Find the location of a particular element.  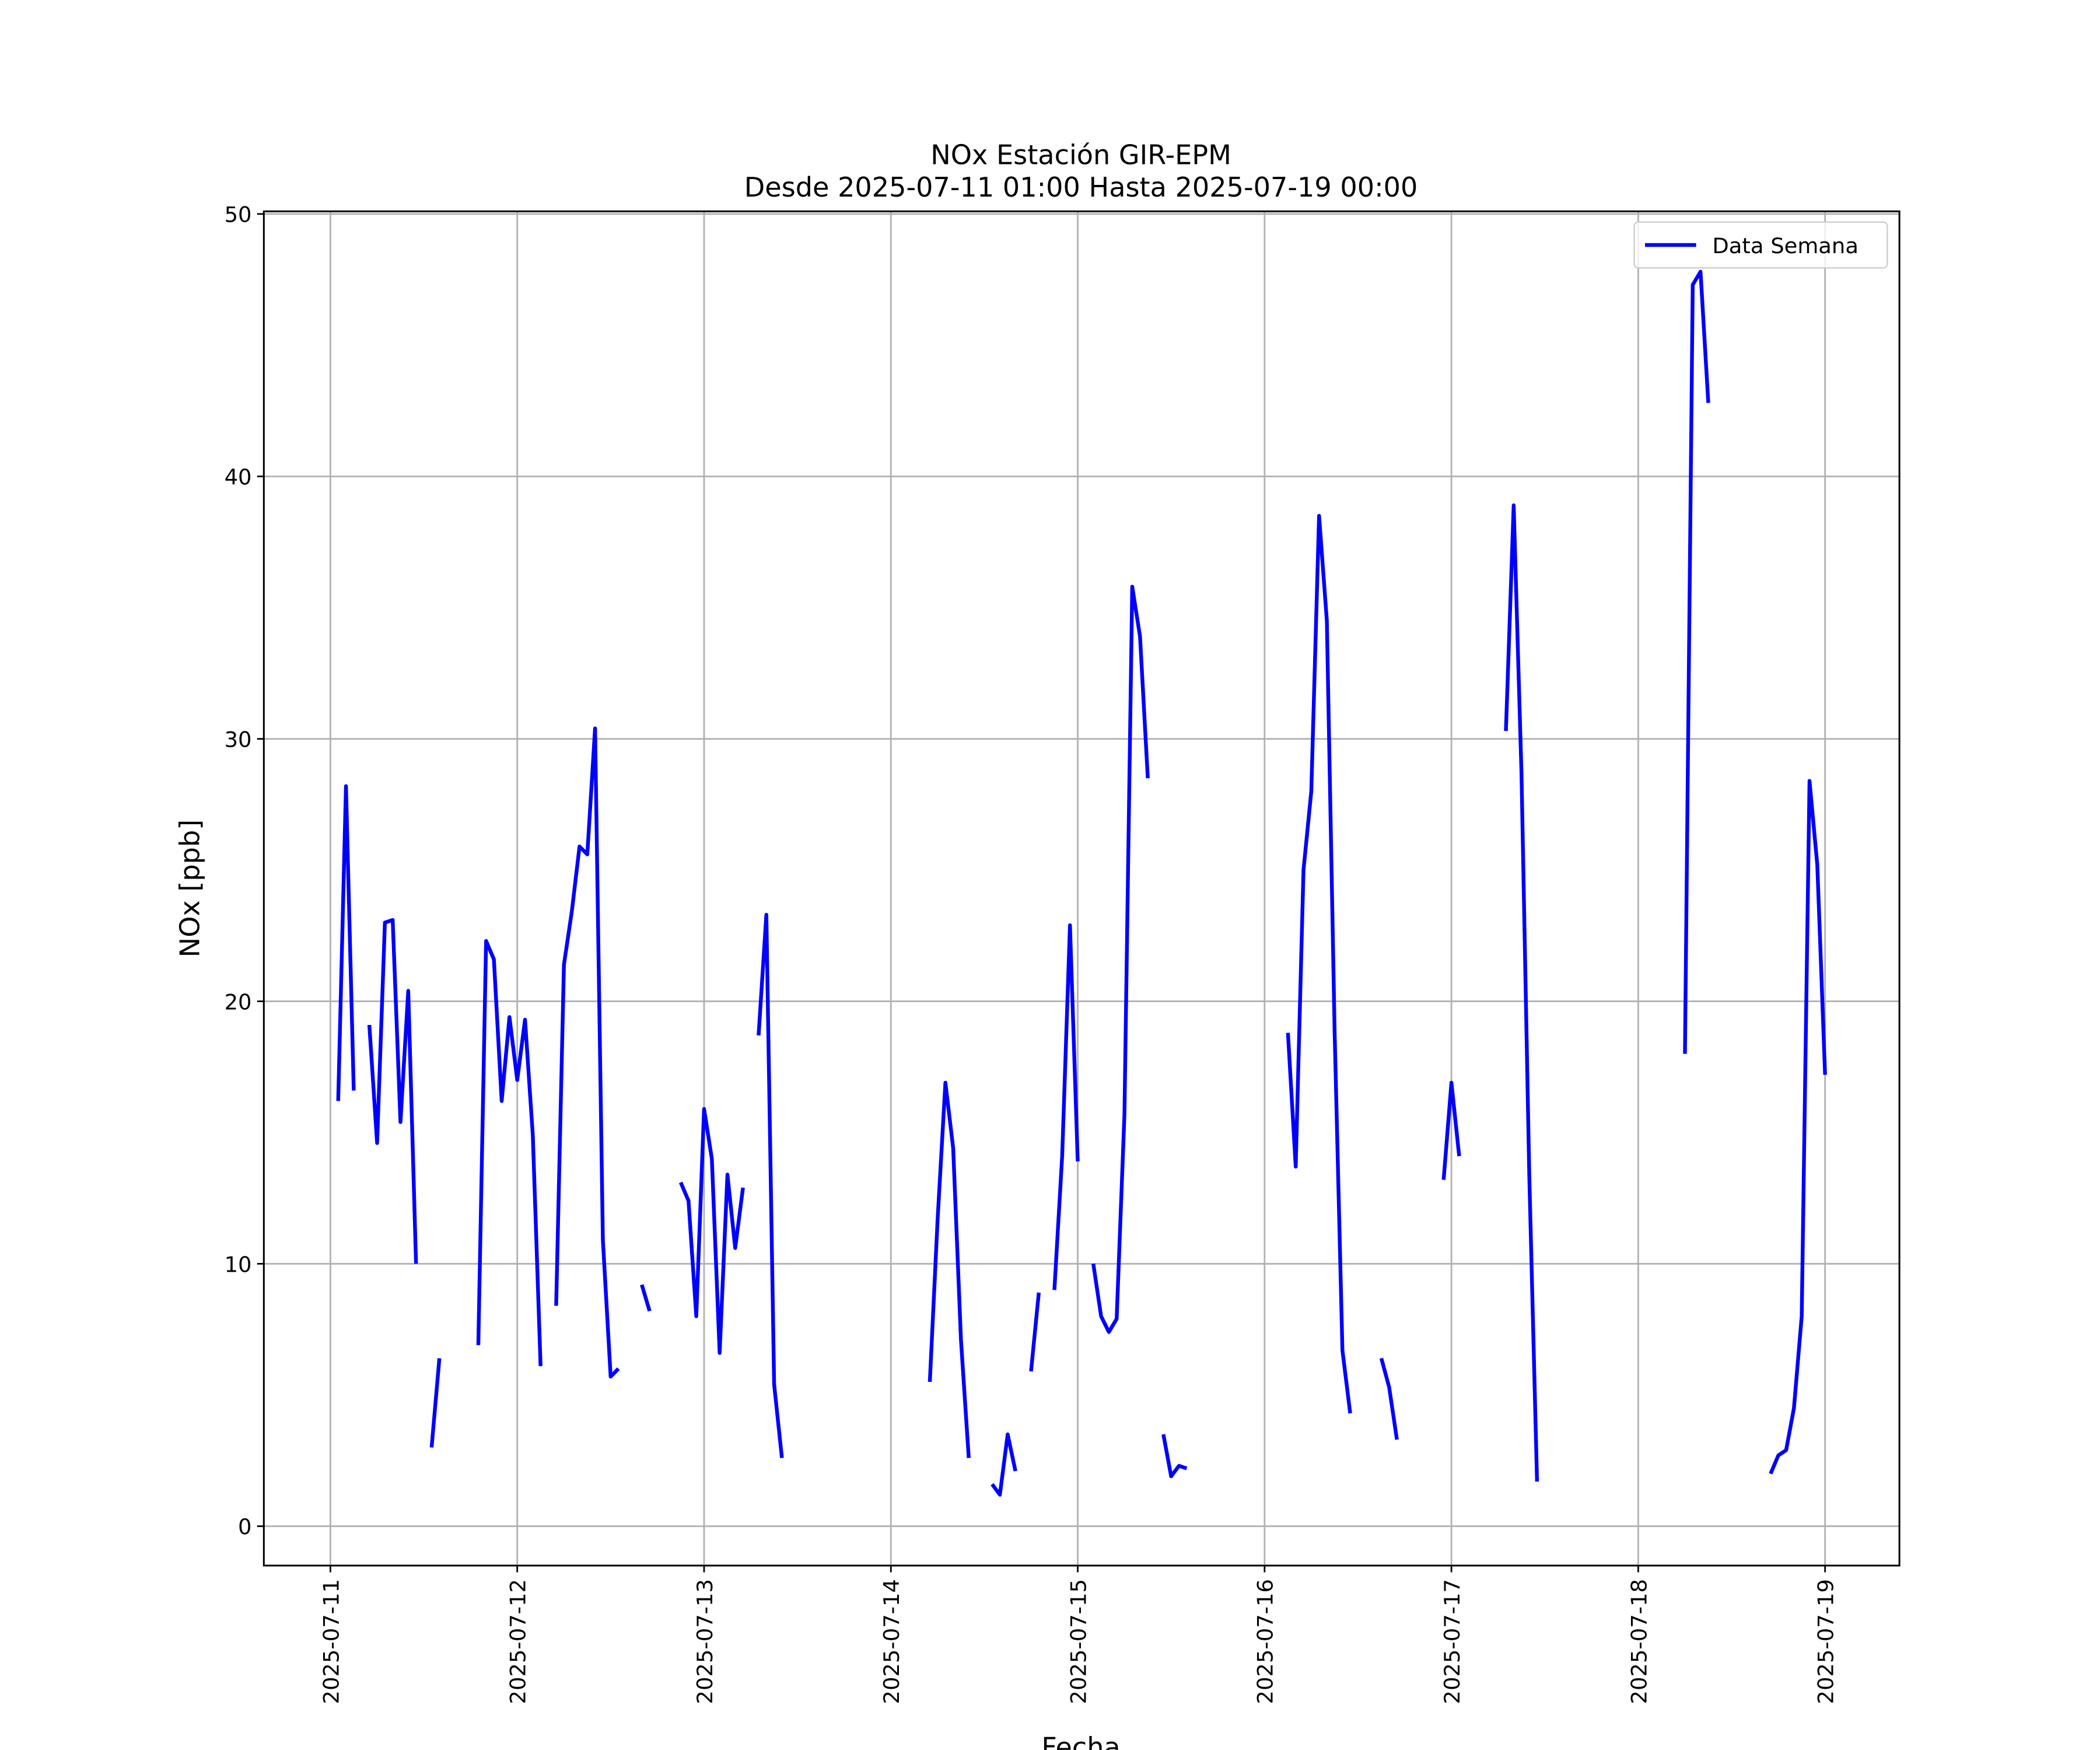

x-tick-label: 2025-07-12 is located at coordinates (518, 1641).